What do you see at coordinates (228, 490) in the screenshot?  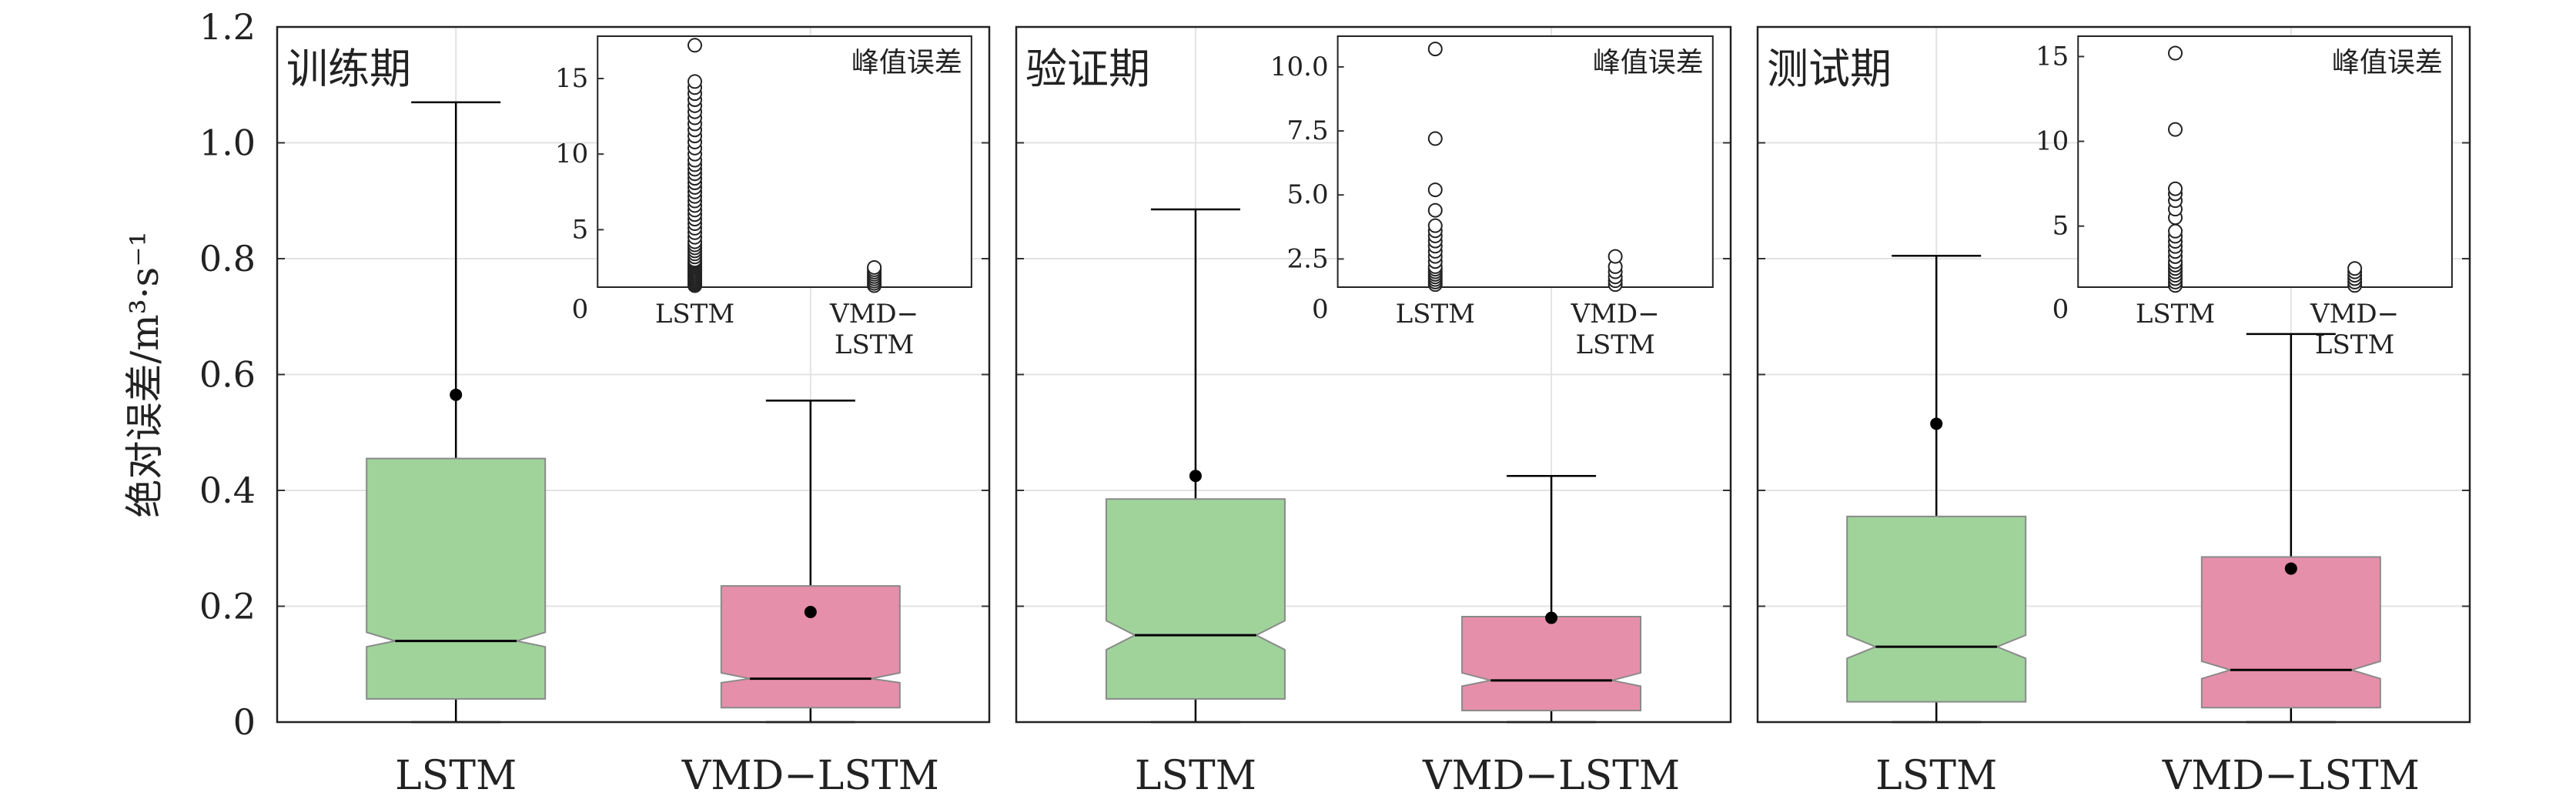 I see `y-tick-label: 0.4` at bounding box center [228, 490].